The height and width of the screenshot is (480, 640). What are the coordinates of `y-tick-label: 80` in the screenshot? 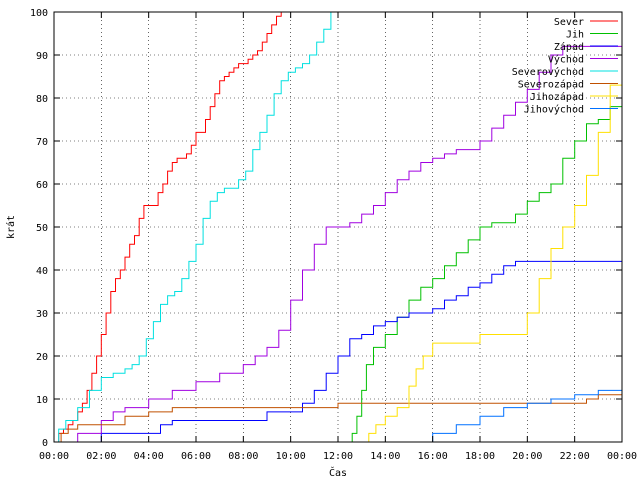 It's located at (42, 99).